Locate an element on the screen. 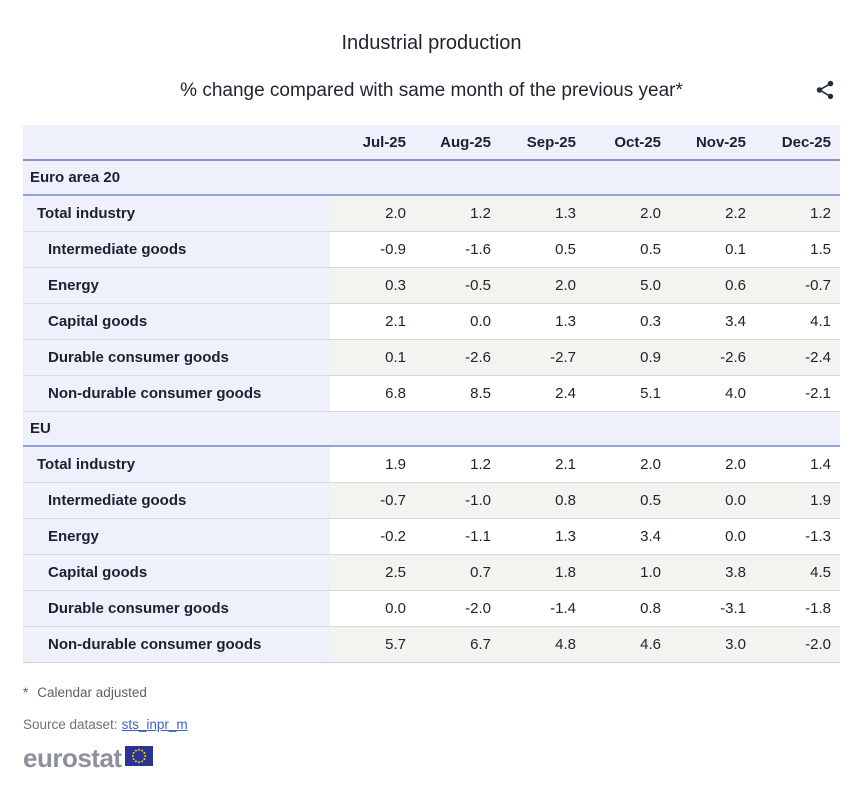  column-header: Dec-25 is located at coordinates (797, 143).